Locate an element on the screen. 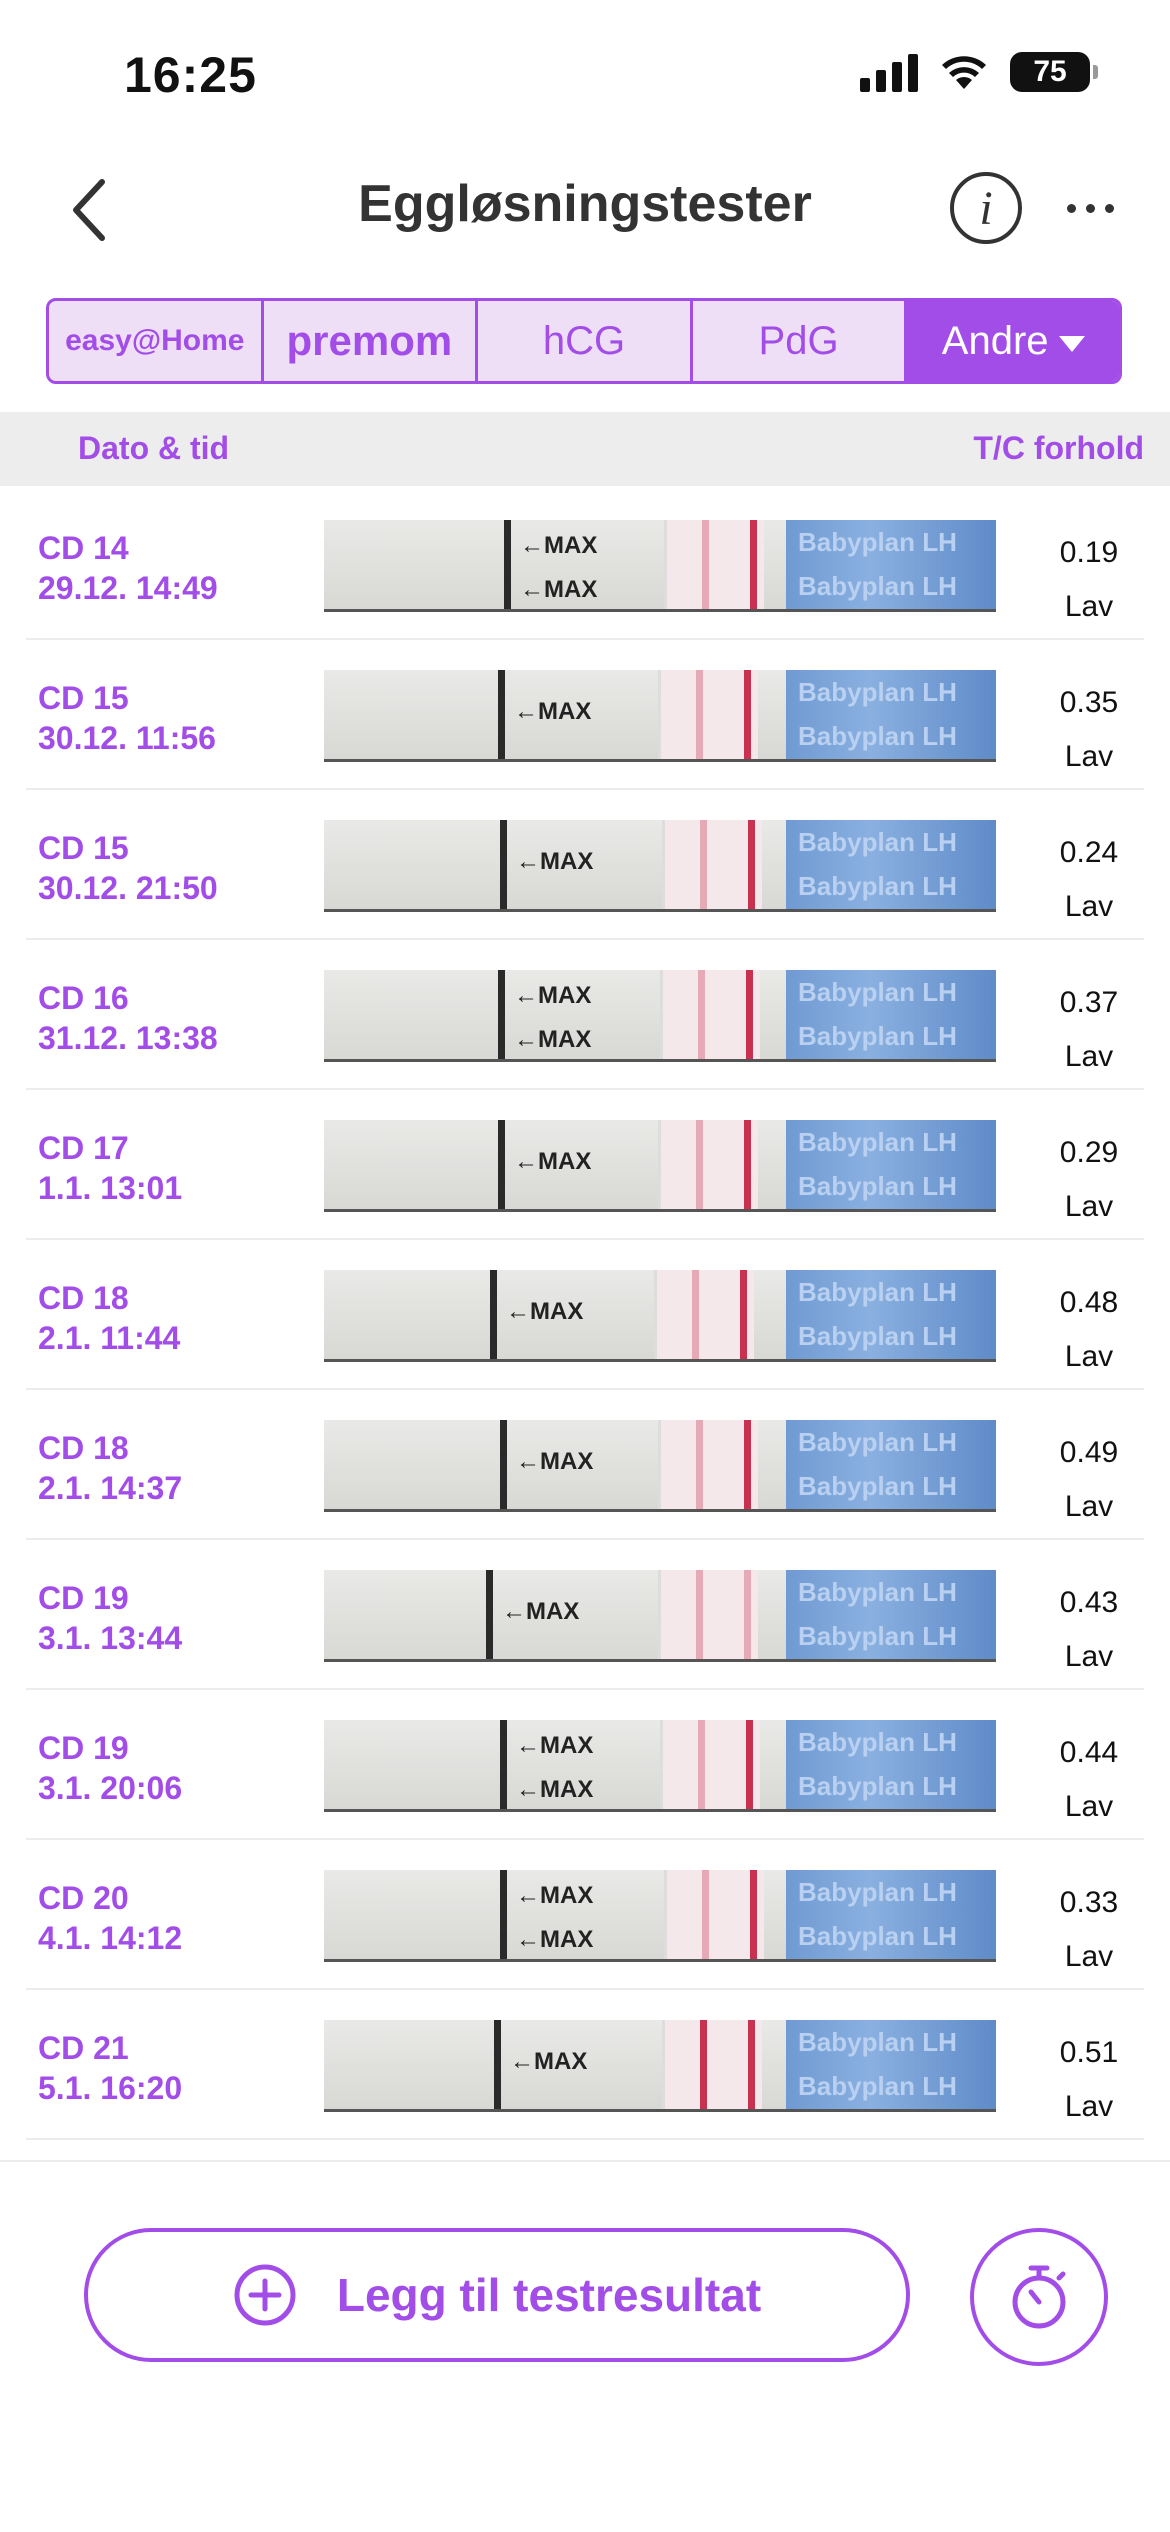 This screenshot has height=2532, width=1170. test-datetime: 31.12. 13:38 is located at coordinates (128, 1038).